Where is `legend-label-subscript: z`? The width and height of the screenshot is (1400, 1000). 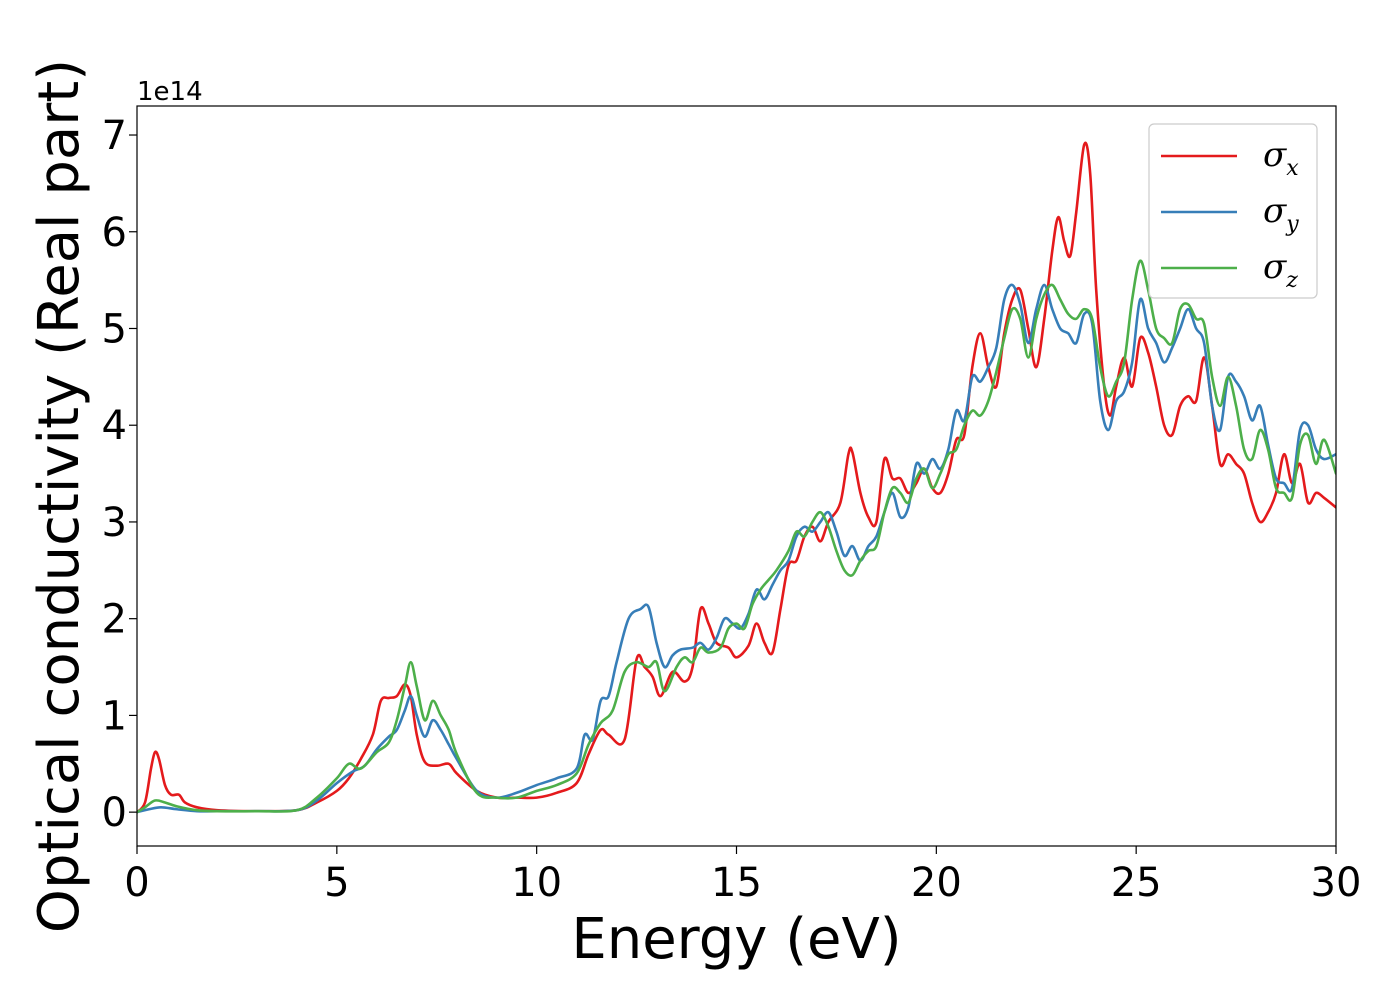
legend-label-subscript: z is located at coordinates (1291, 280).